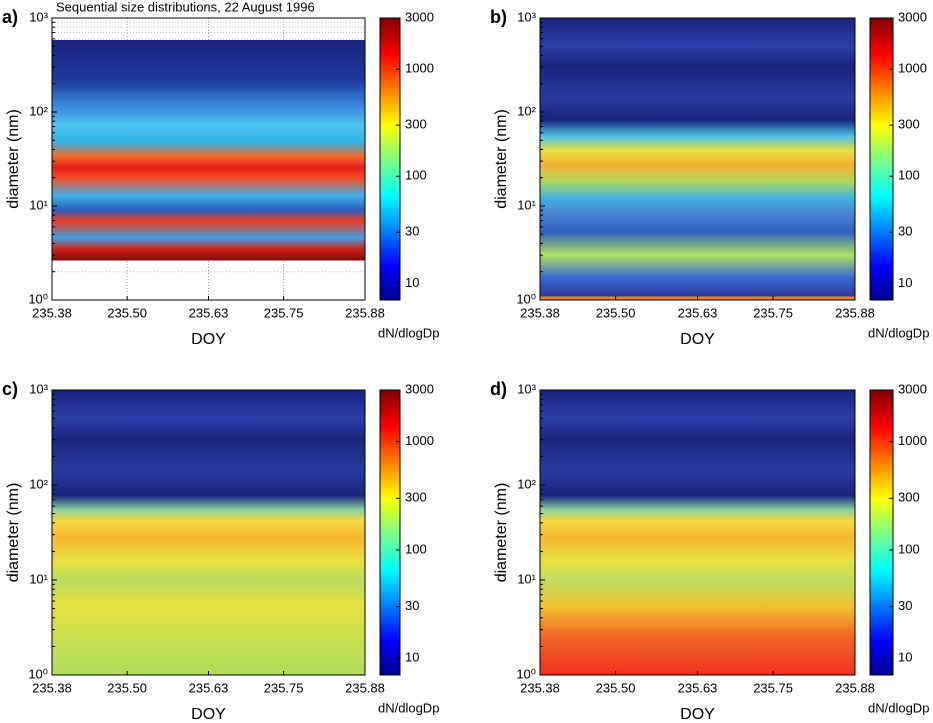  I want to click on panel-label: d), so click(498, 389).